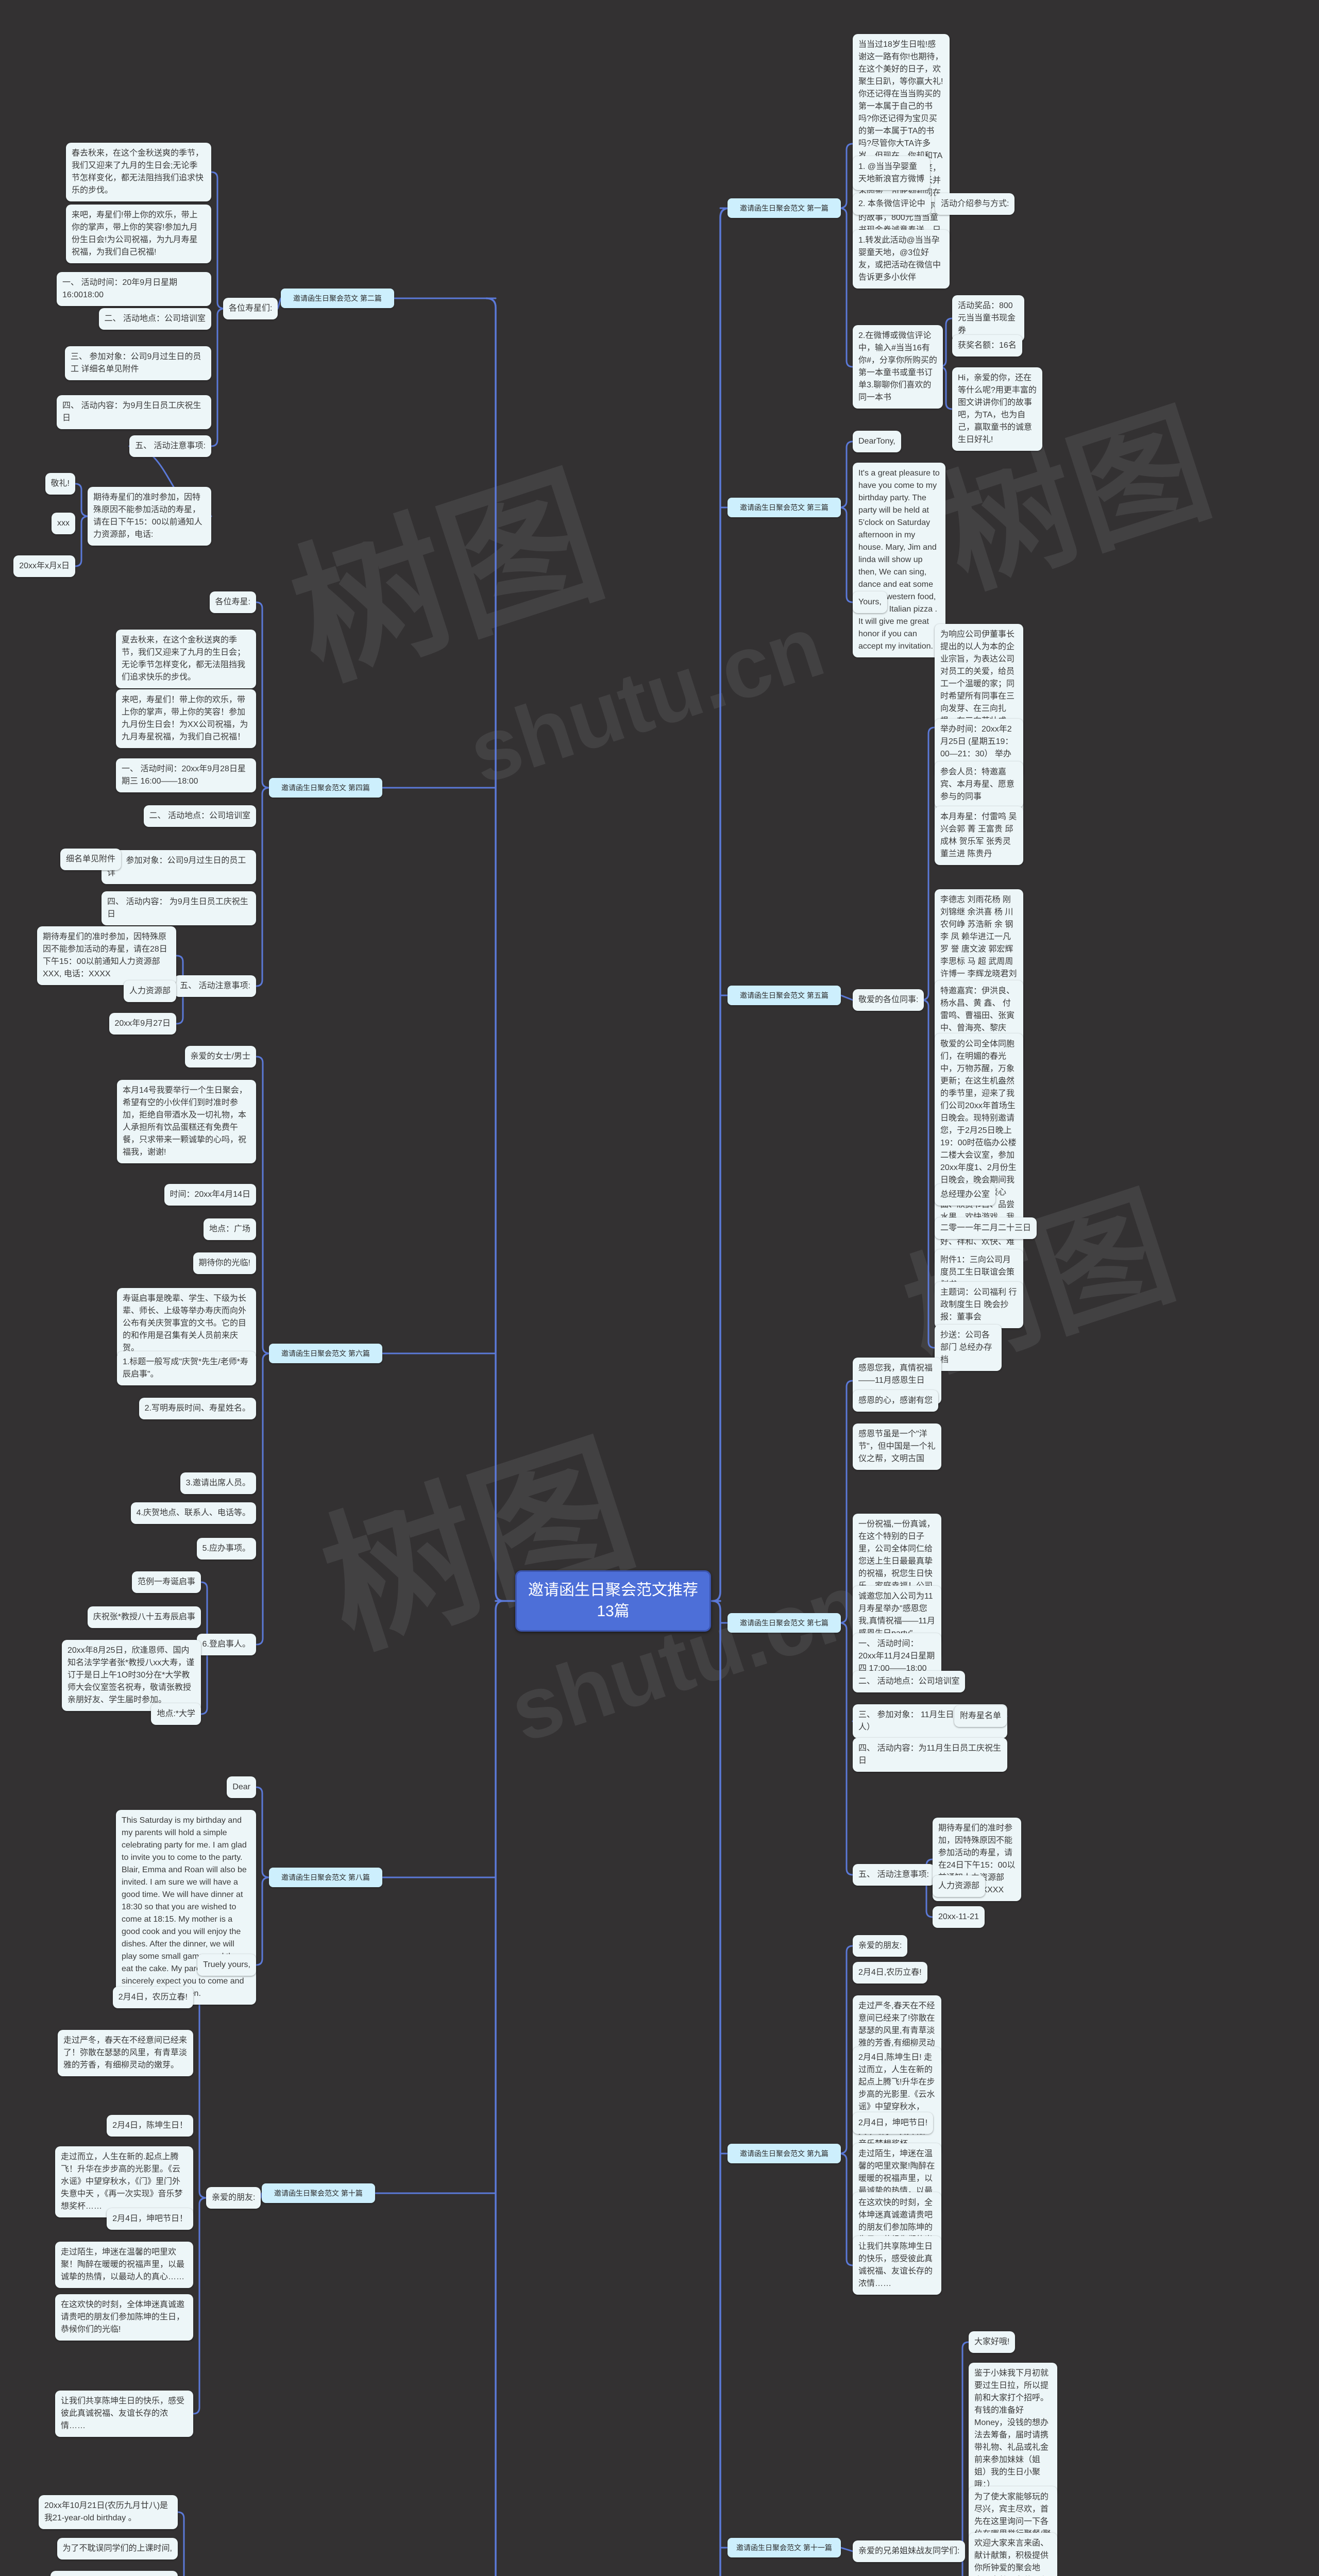  I want to click on topic-node: 活动奖品：800元当当童书现金券, so click(988, 318).